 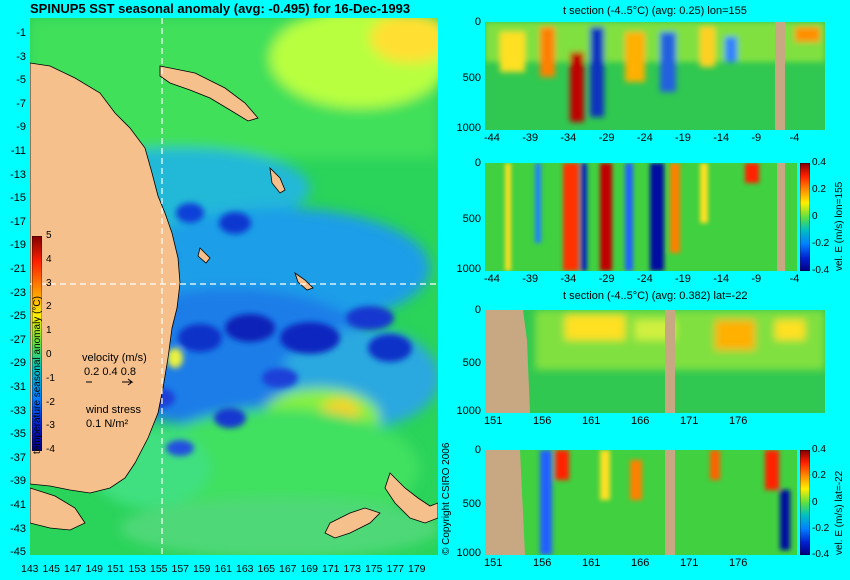 What do you see at coordinates (50, 402) in the screenshot?
I see `map-colorbar-tick: -2` at bounding box center [50, 402].